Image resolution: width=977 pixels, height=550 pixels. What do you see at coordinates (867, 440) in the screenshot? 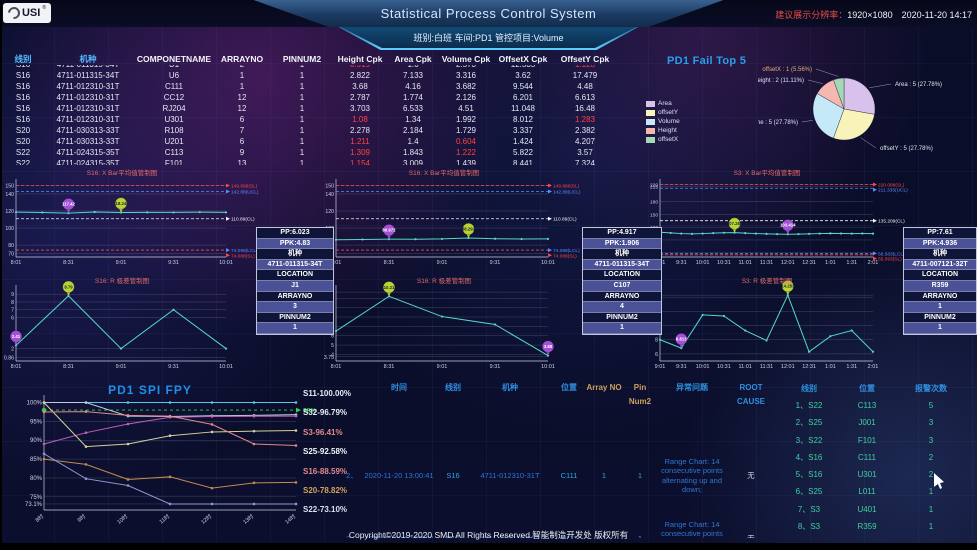
I see `count-location: F101` at bounding box center [867, 440].